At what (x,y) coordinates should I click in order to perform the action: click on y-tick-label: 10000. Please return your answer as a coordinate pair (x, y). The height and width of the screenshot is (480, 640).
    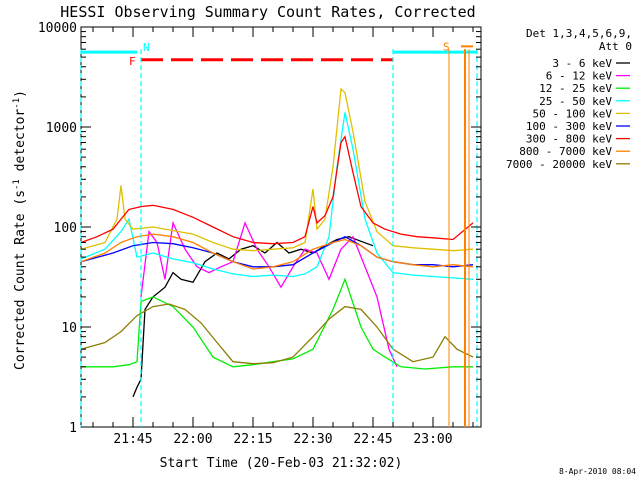
    Looking at the image, I should click on (57, 28).